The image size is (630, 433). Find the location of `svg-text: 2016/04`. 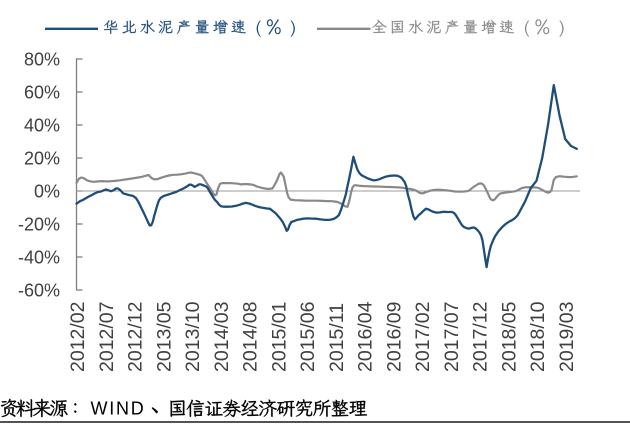

svg-text: 2016/04 is located at coordinates (366, 336).